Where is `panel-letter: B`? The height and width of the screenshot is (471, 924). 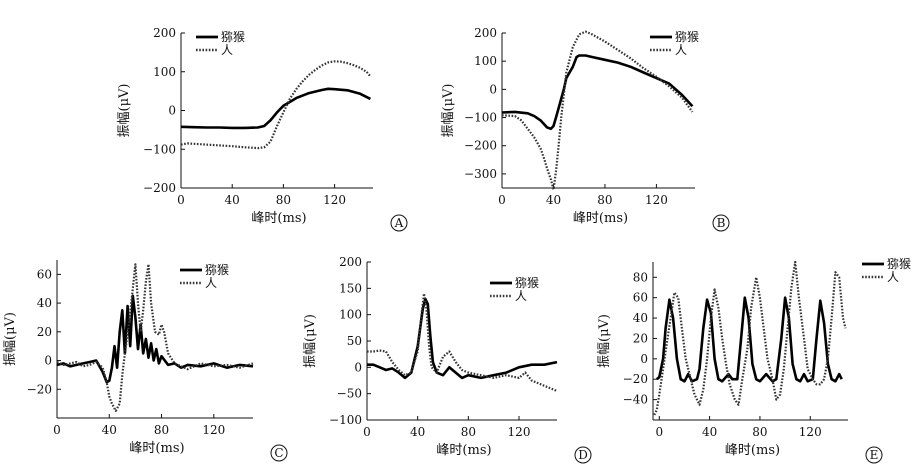
panel-letter: B is located at coordinates (721, 223).